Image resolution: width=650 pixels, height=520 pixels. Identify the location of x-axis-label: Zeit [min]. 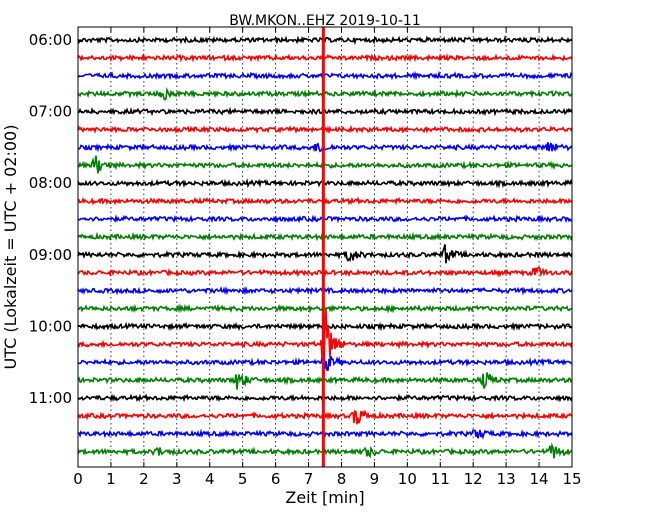
(324, 497).